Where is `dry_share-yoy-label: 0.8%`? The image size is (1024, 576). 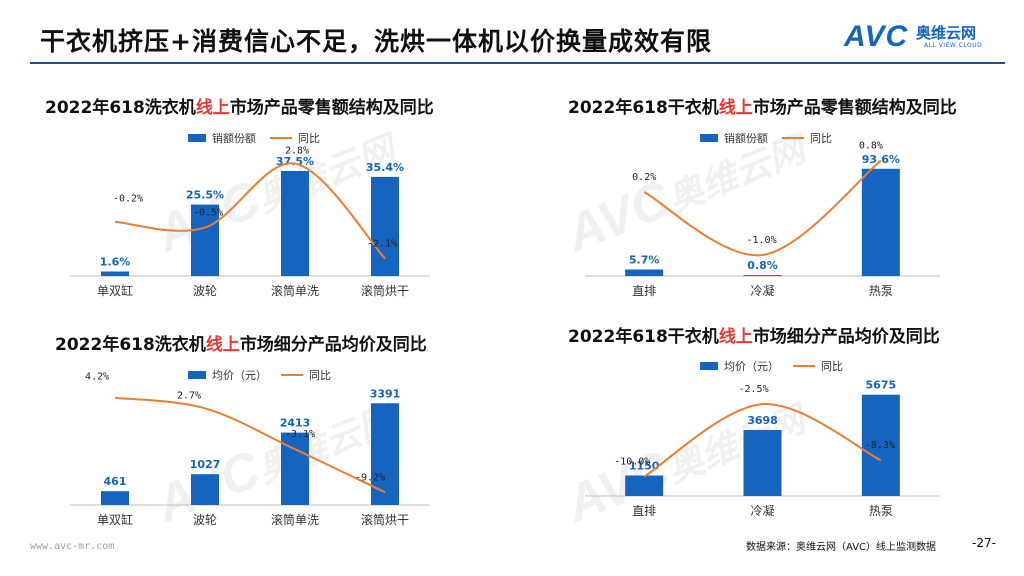
dry_share-yoy-label: 0.8% is located at coordinates (871, 146).